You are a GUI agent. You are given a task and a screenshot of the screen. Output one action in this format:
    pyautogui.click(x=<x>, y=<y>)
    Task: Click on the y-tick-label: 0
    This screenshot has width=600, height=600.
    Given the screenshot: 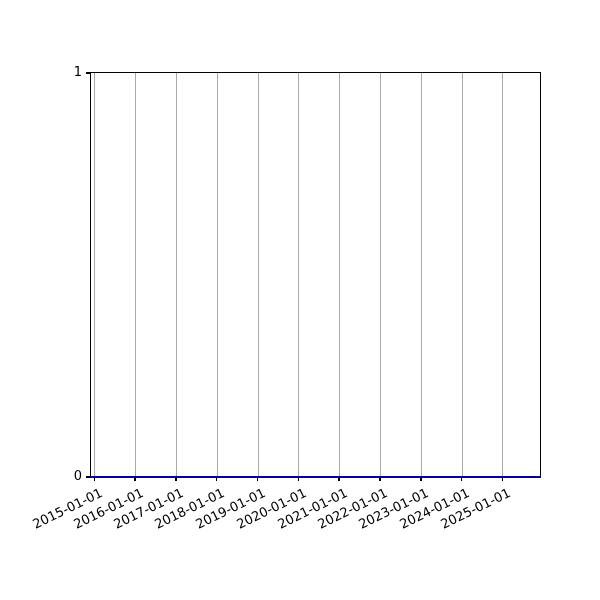 What is the action you would take?
    pyautogui.click(x=77, y=476)
    